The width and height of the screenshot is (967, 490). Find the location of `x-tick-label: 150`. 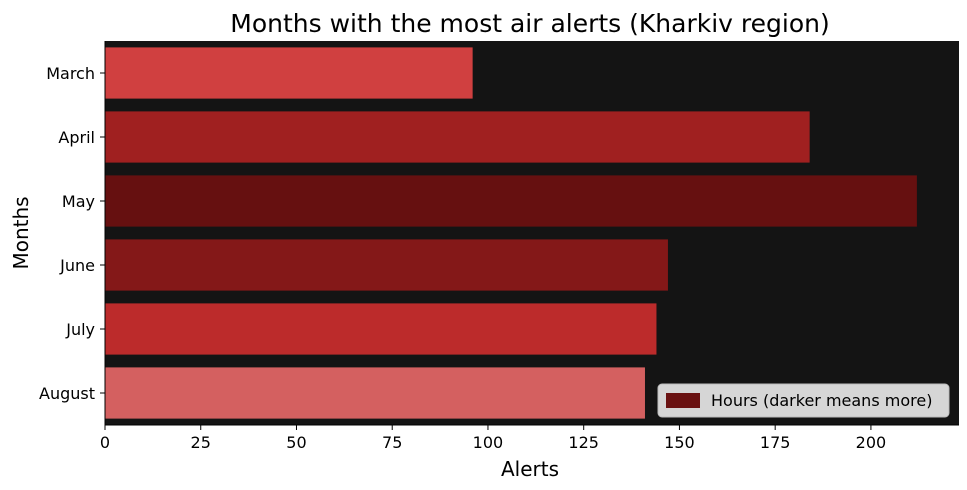

x-tick-label: 150 is located at coordinates (679, 442).